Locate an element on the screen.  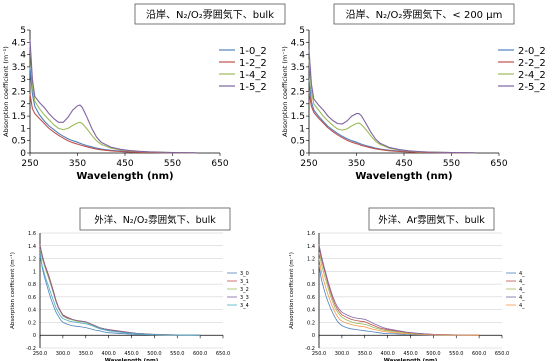
chart-2-legend-label: 2-4_2 is located at coordinates (532, 75).